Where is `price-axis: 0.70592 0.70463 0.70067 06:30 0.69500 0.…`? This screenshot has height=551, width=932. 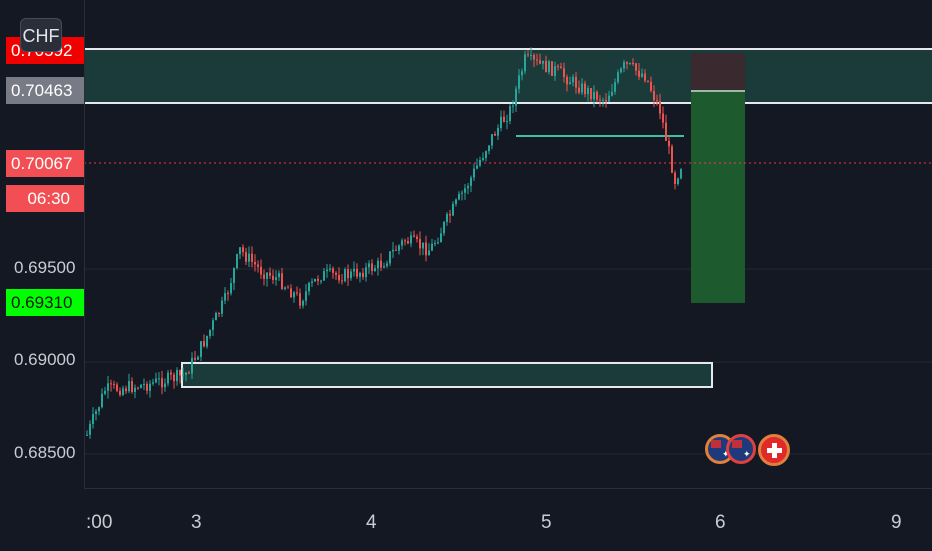
price-axis: 0.70592 0.70463 0.70067 06:30 0.69500 0.… is located at coordinates (42, 244).